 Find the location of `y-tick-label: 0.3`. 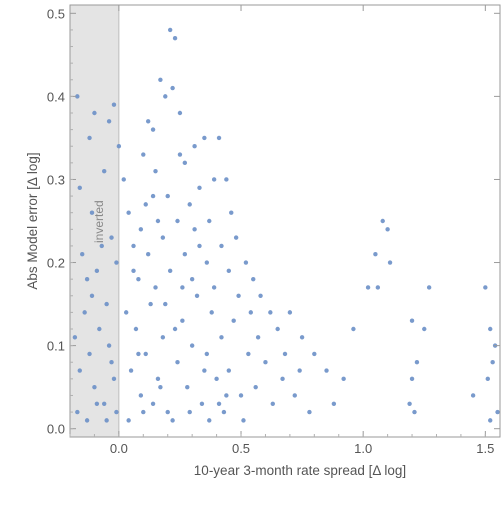

y-tick-label: 0.3 is located at coordinates (56, 179).